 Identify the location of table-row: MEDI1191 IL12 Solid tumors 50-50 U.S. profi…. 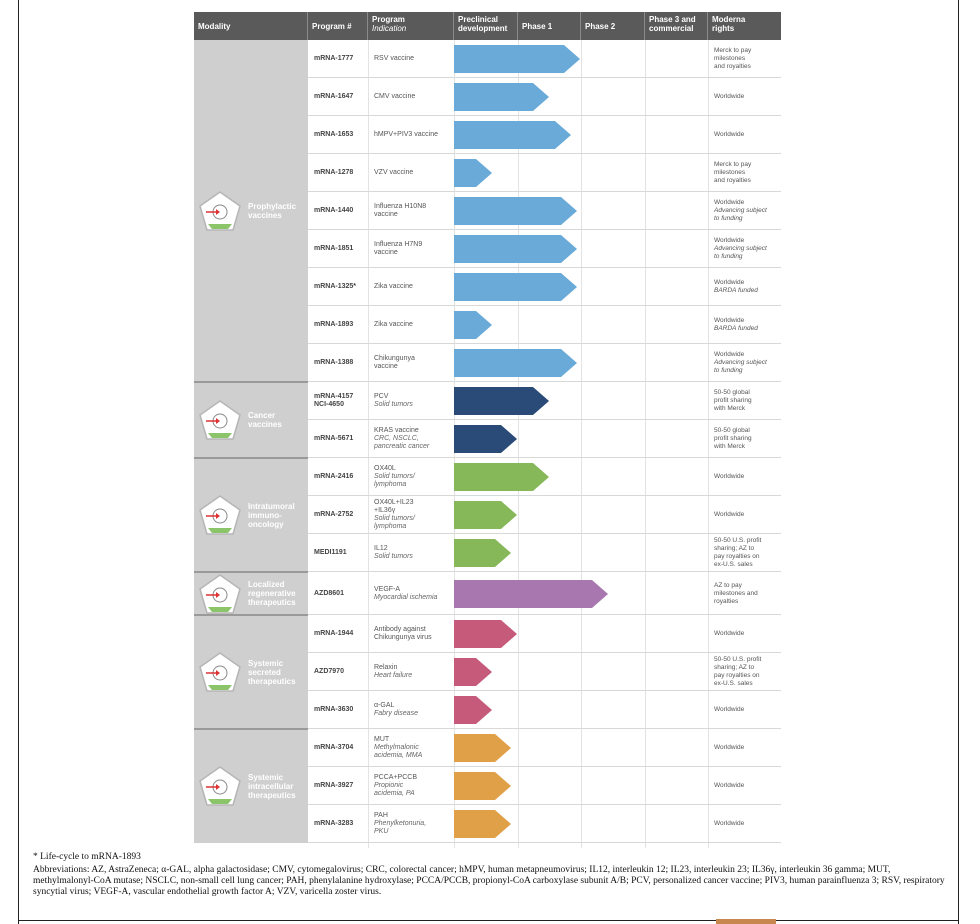
(544, 553).